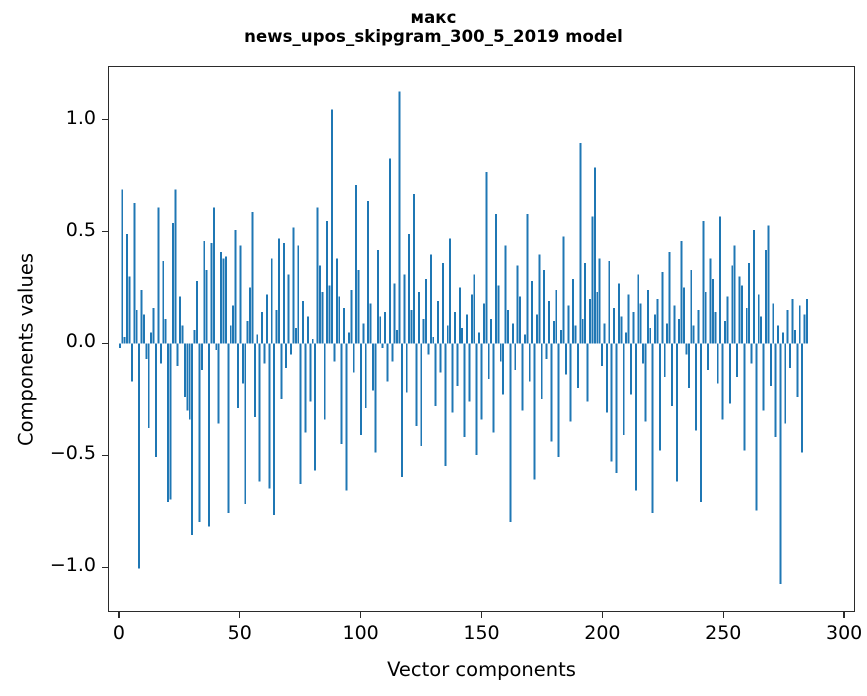  Describe the element at coordinates (80, 229) in the screenshot. I see `y-tick-label: 0.5` at that location.